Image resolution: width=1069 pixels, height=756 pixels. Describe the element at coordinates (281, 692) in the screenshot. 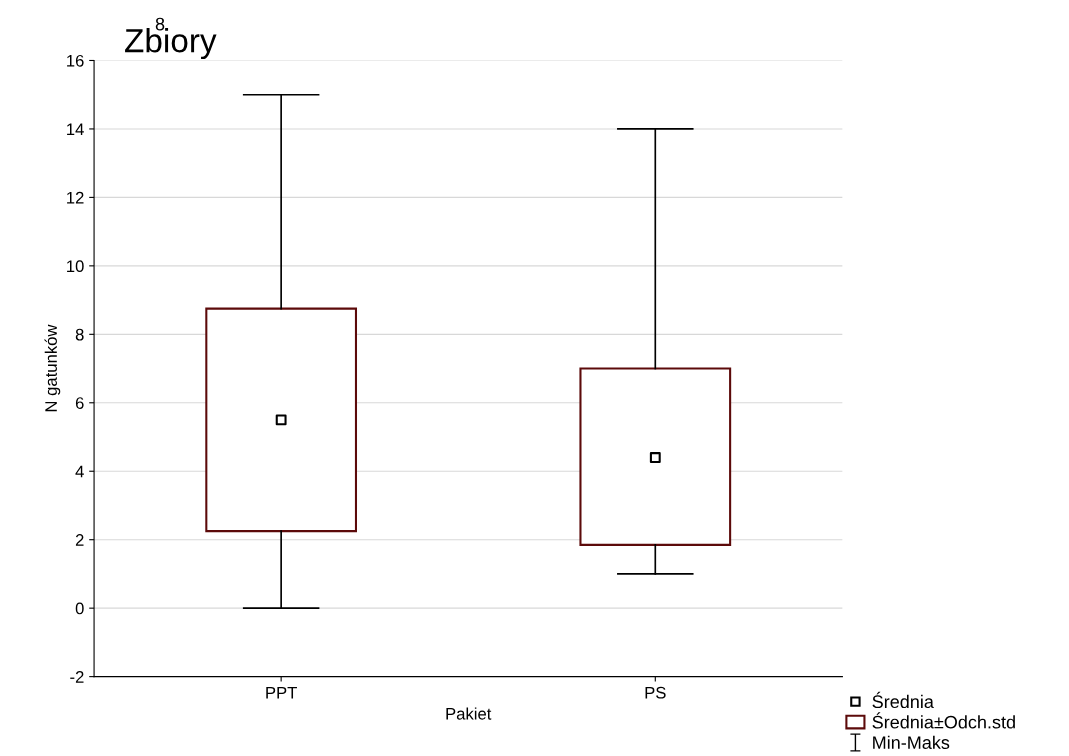

I see `x-tick-label: PPT` at that location.